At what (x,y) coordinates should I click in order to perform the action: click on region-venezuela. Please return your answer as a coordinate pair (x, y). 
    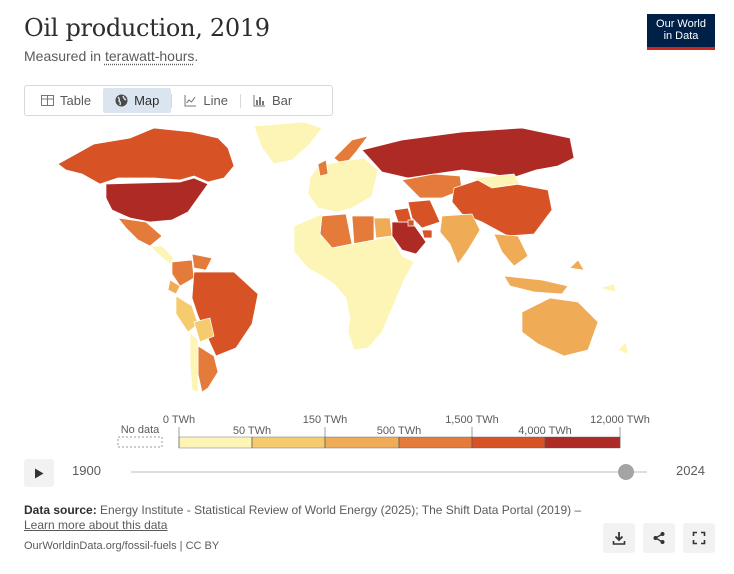
    Looking at the image, I should click on (202, 262).